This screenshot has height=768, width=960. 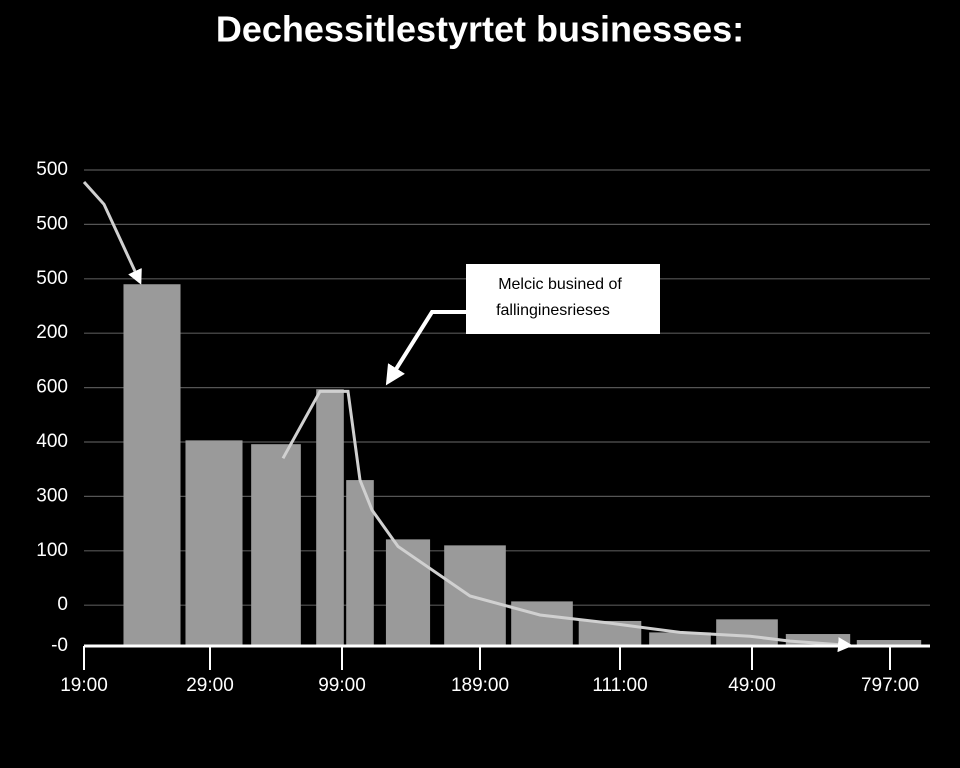 I want to click on y-tick-label: 0, so click(x=62, y=604).